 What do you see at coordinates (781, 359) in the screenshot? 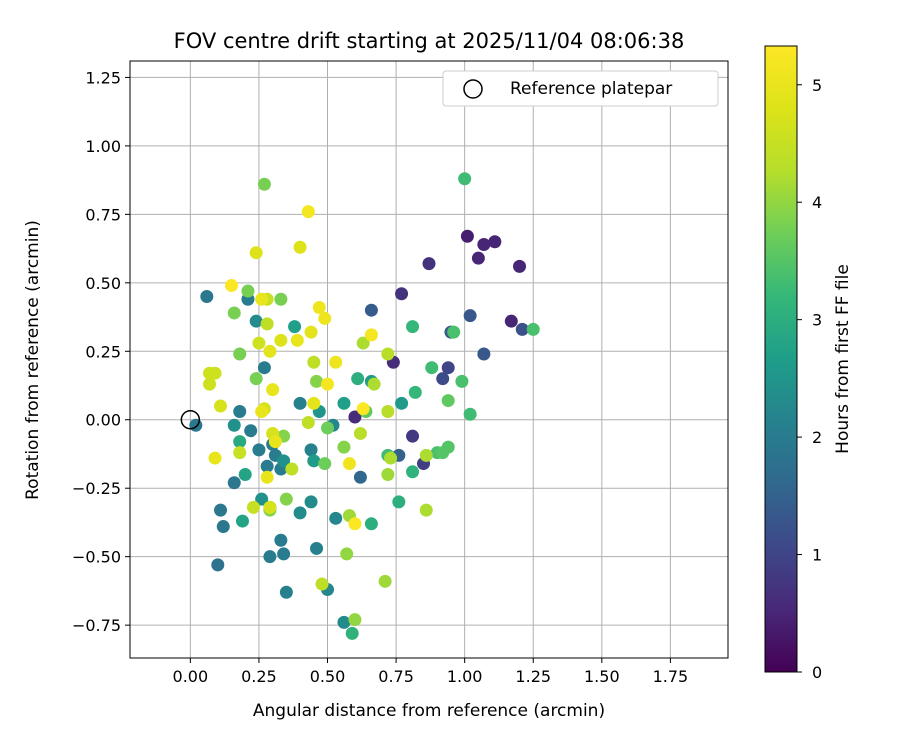
I see `colorbar-gradient` at bounding box center [781, 359].